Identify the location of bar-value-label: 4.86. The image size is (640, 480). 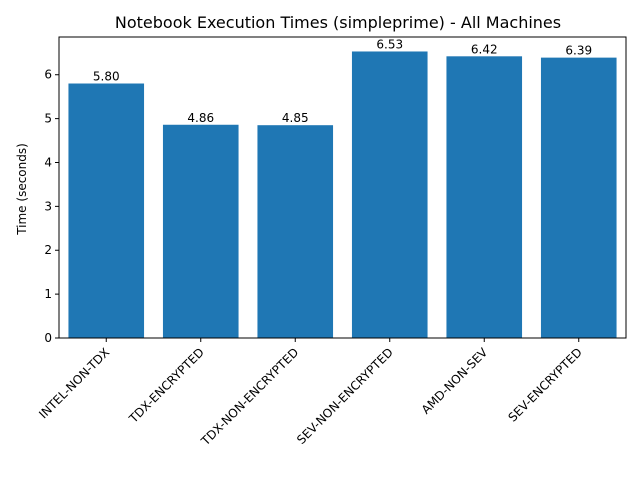
(200, 118).